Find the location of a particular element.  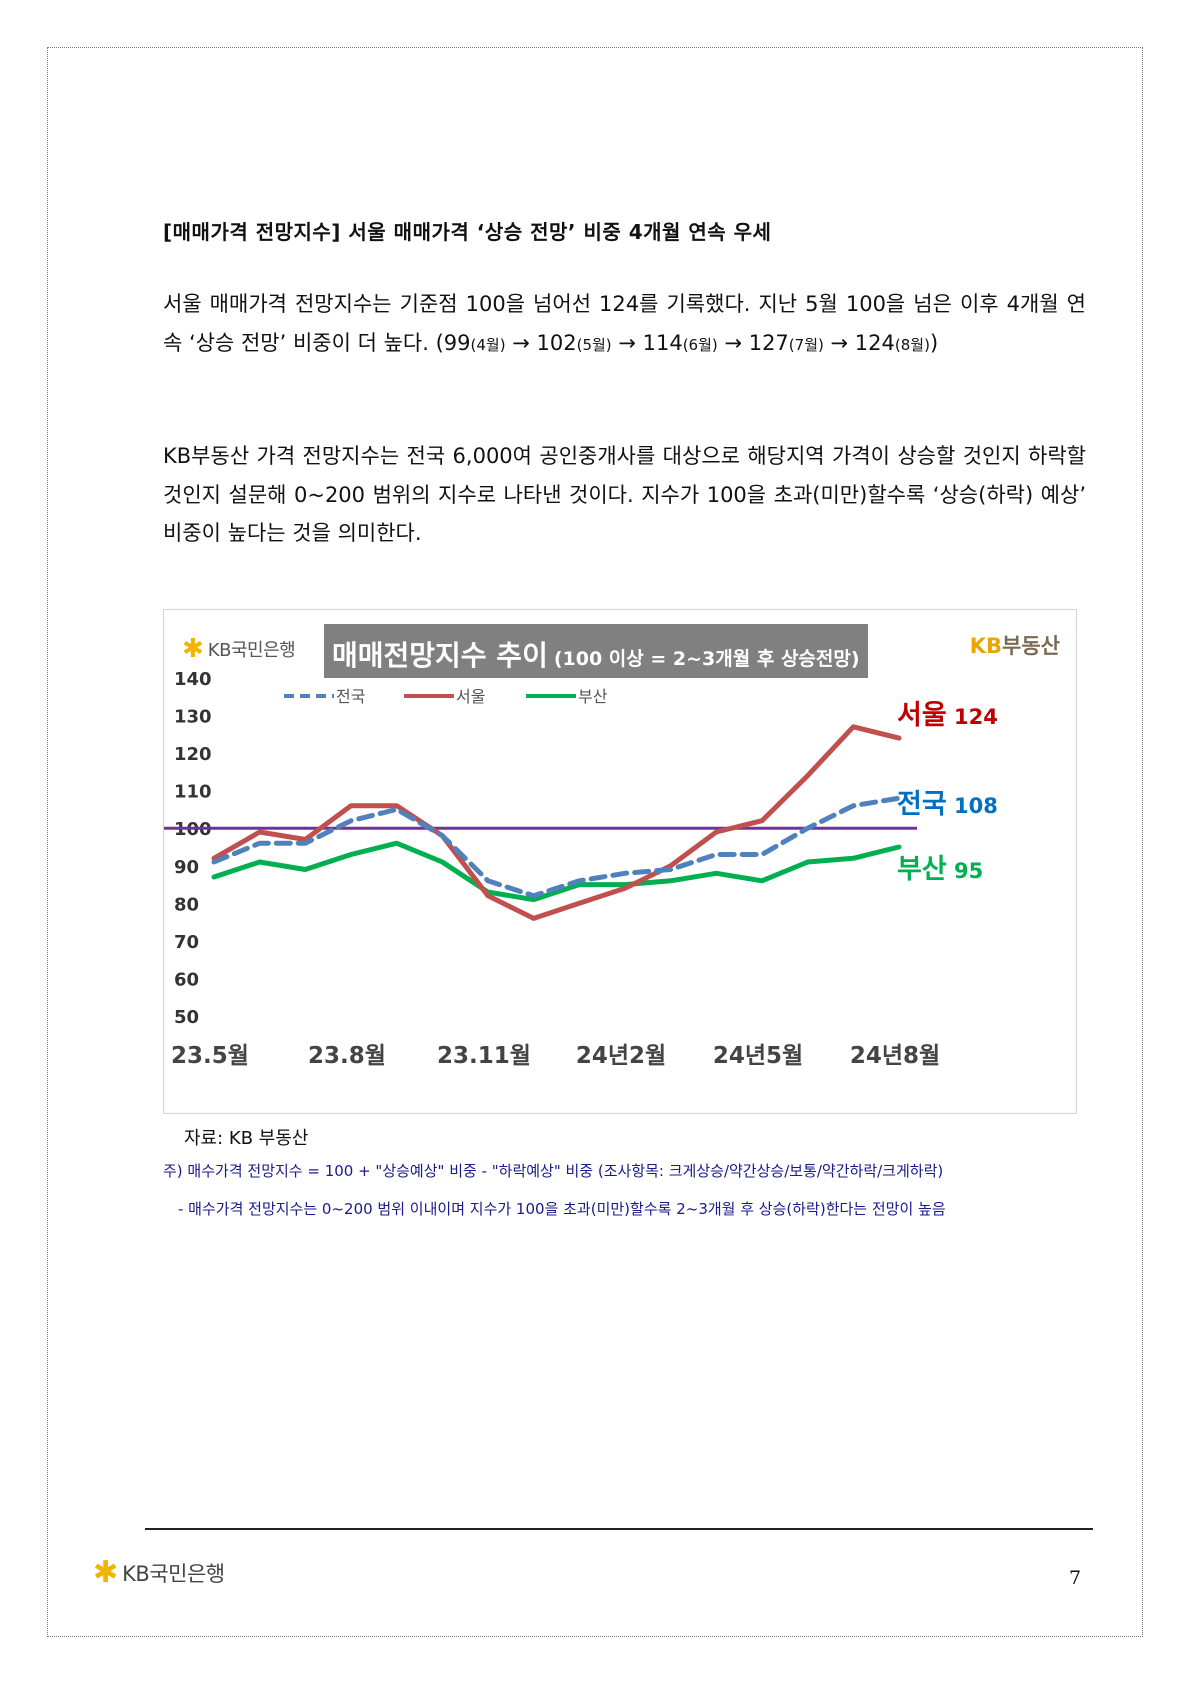

series-line-부산 is located at coordinates (556, 871).